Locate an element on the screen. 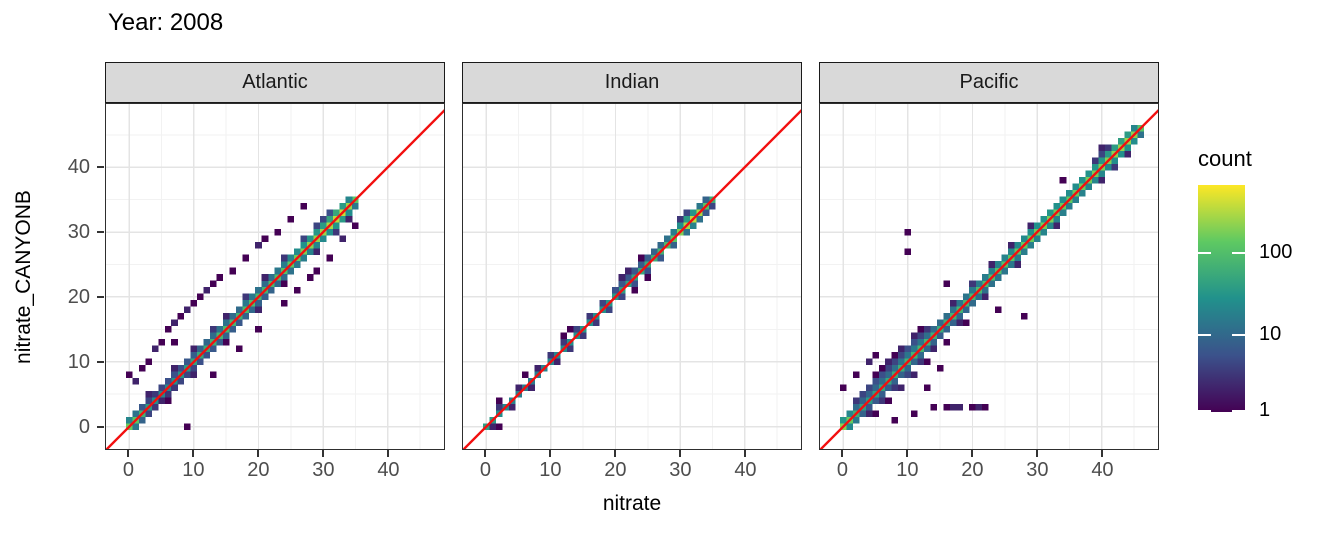  x-tick-label: 30 is located at coordinates (680, 470).